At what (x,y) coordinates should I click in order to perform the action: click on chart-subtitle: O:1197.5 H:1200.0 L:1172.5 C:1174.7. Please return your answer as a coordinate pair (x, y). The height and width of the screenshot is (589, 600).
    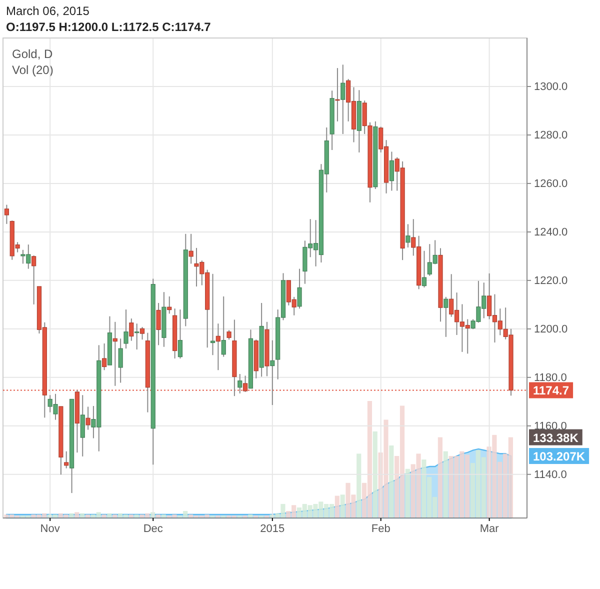
    Looking at the image, I should click on (109, 27).